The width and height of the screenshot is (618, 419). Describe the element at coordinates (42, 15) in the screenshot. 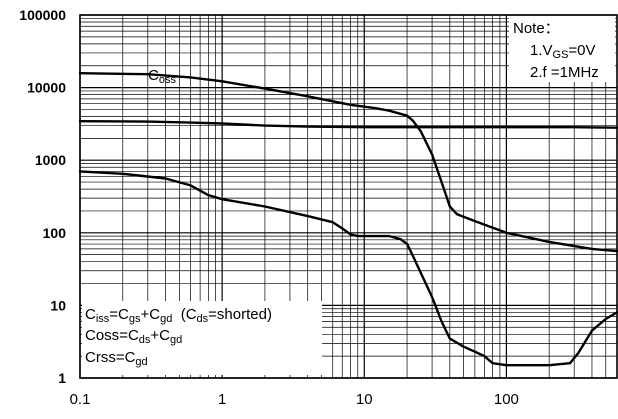

I see `y-tick-label: 100000` at that location.